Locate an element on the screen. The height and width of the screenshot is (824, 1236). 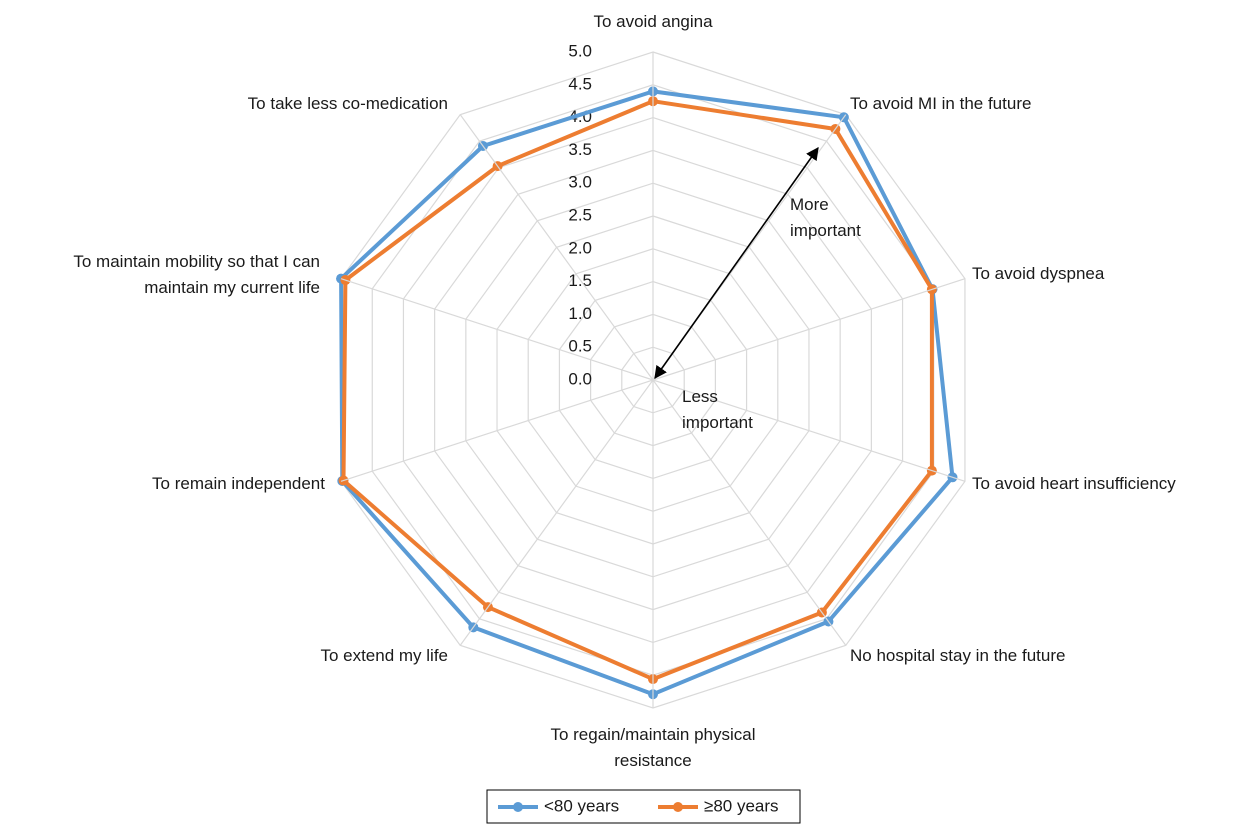
category-label: To regain/maintain physical resistance is located at coordinates (653, 747).